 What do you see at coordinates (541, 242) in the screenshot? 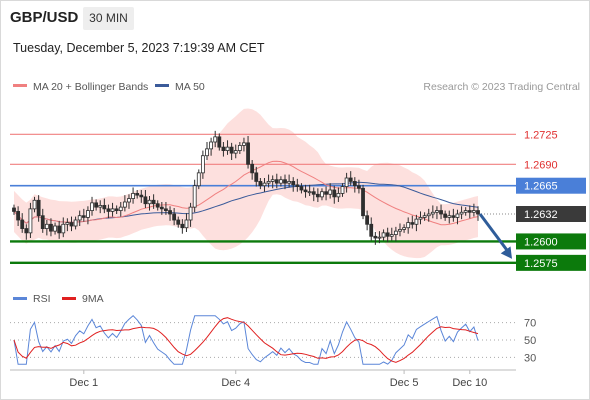
I see `support-label-1.2600: 1.2600` at bounding box center [541, 242].